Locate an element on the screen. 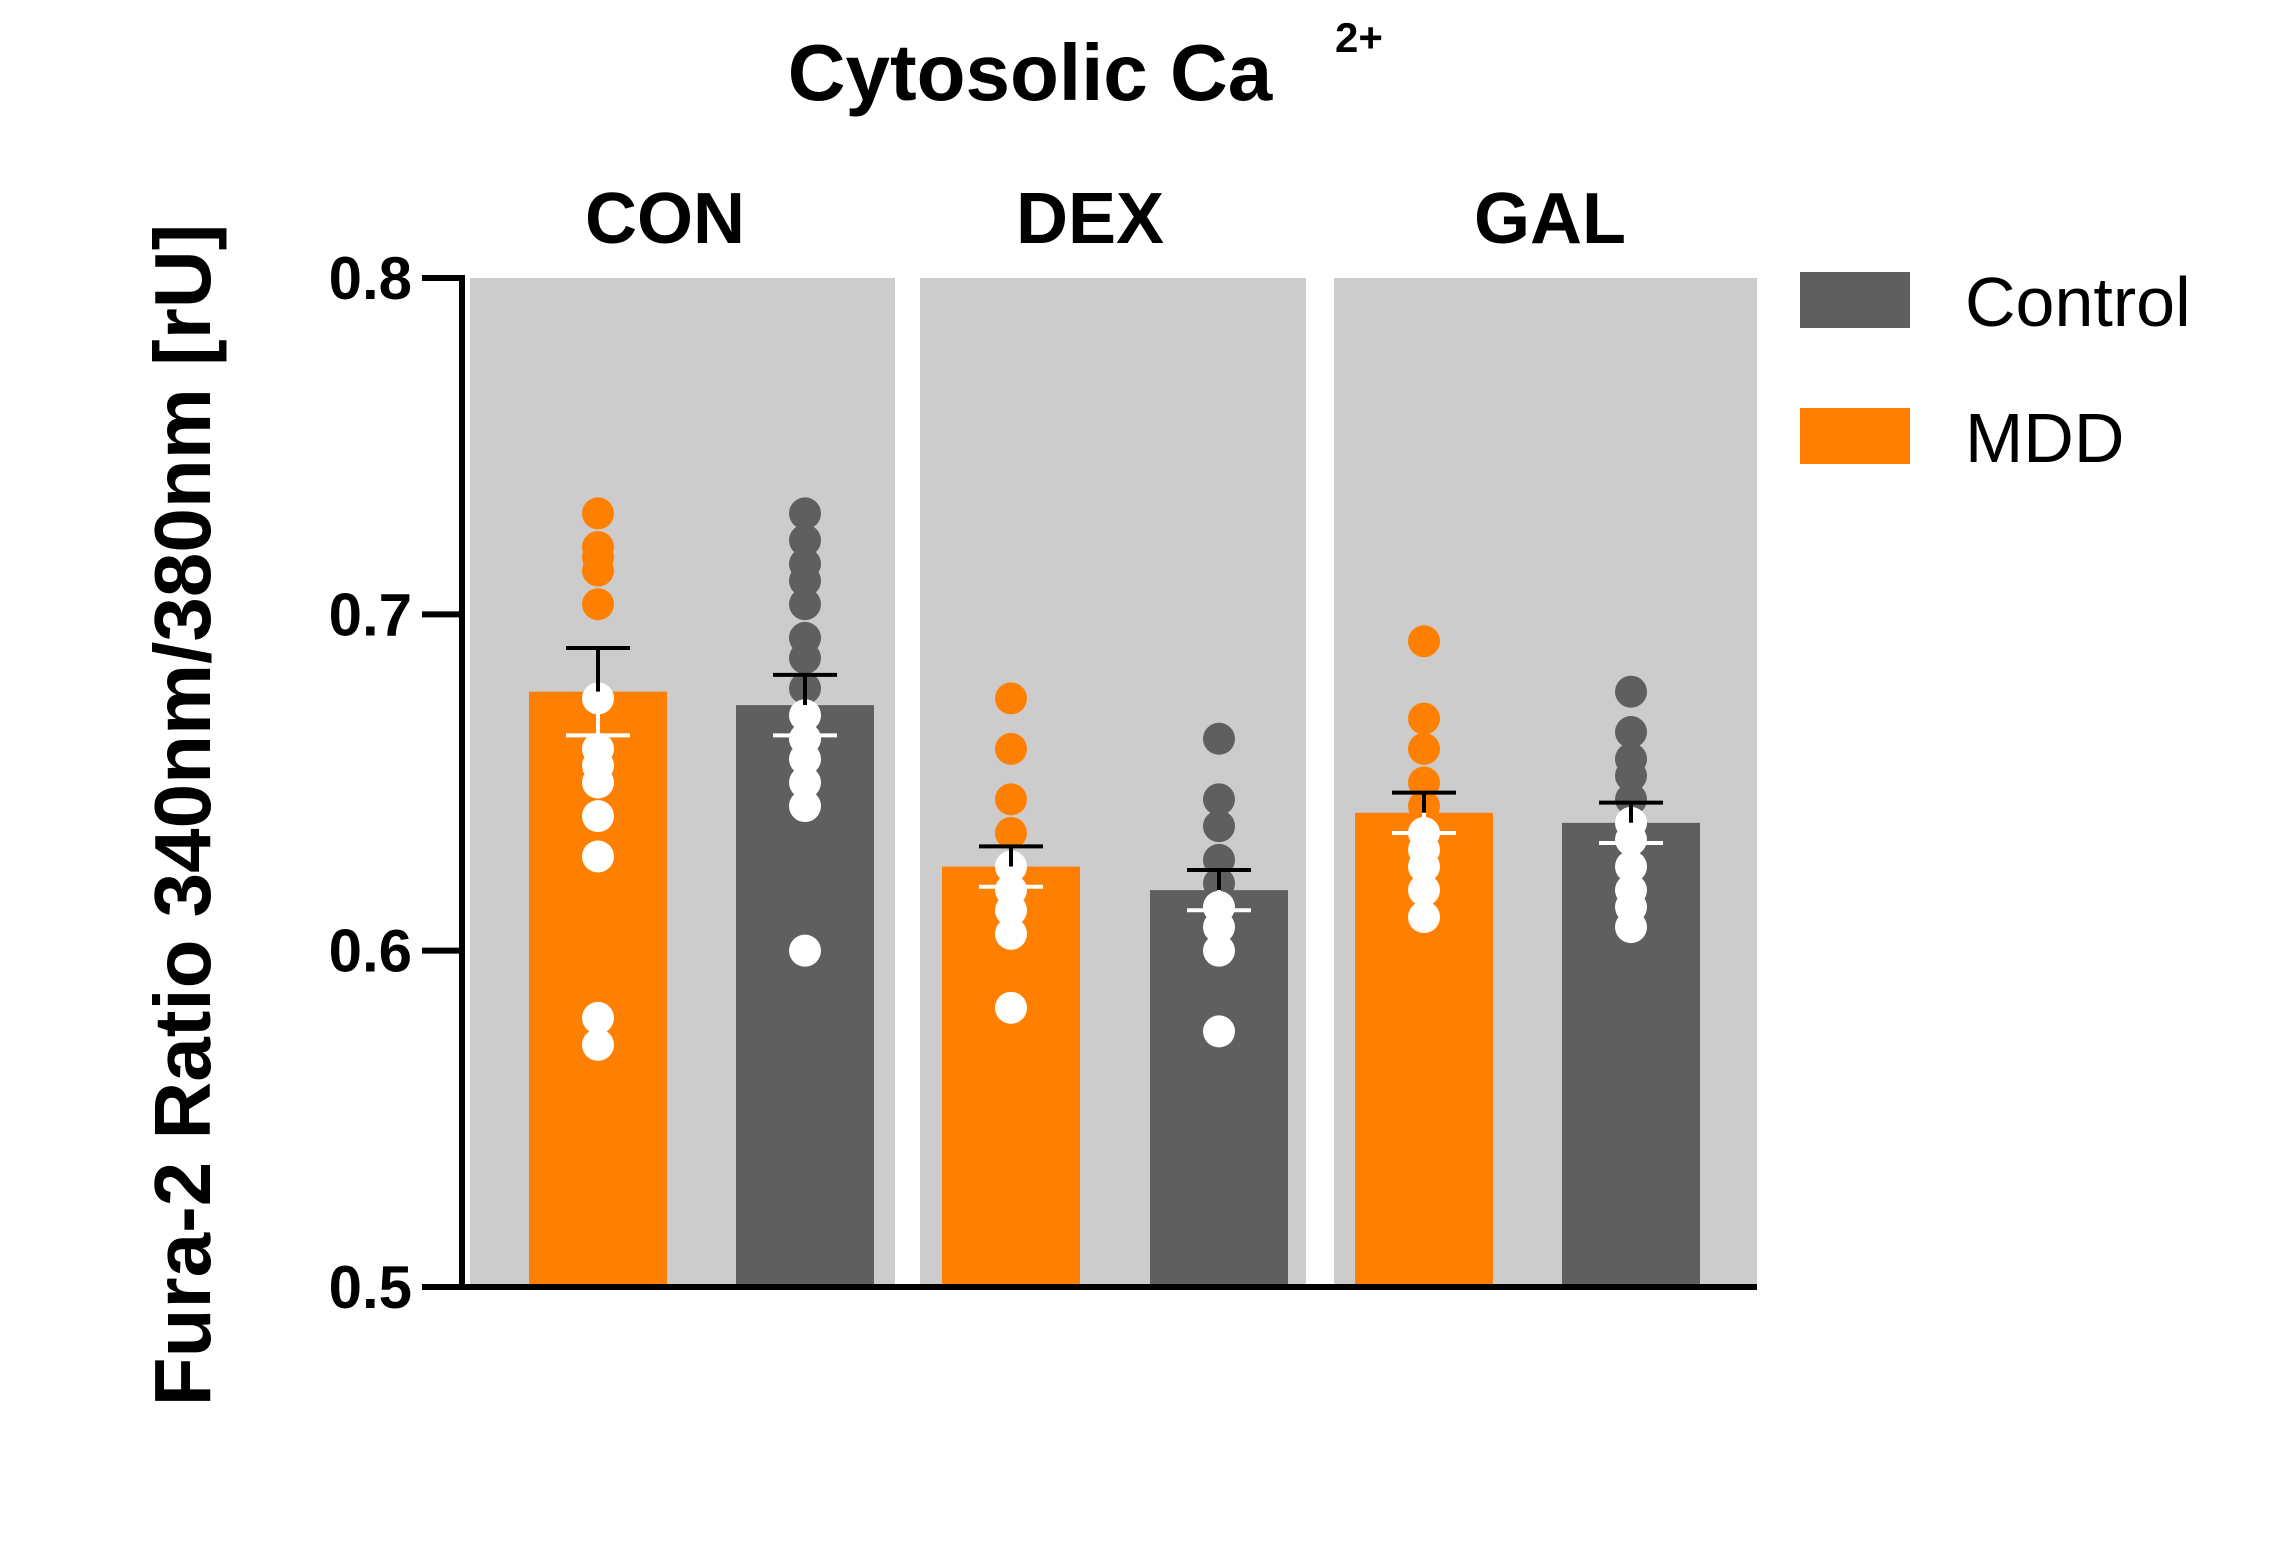  legend-swatch-mdd is located at coordinates (1855, 436).